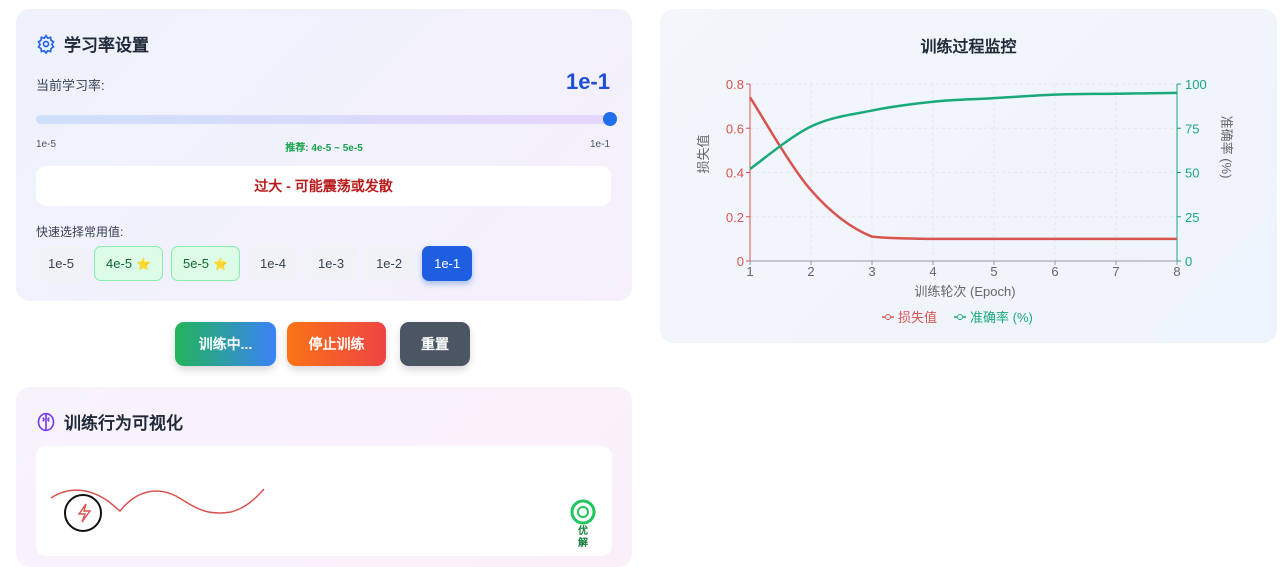 This screenshot has width=1280, height=567. I want to click on series-line-loss, so click(962, 168).